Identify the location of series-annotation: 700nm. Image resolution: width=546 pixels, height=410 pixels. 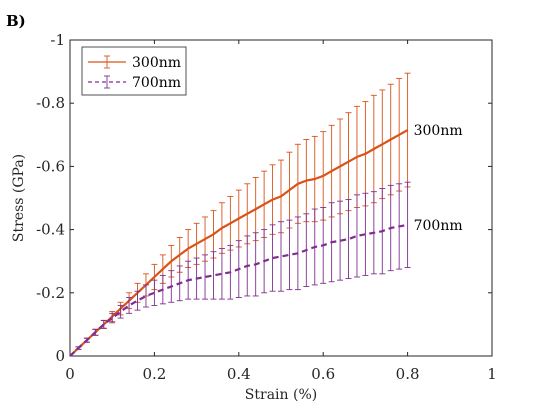
(438, 226).